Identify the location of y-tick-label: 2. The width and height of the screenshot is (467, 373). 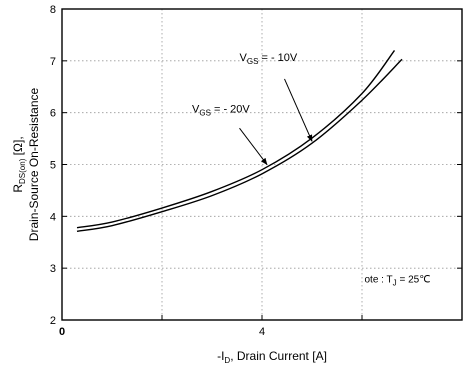
(53, 321).